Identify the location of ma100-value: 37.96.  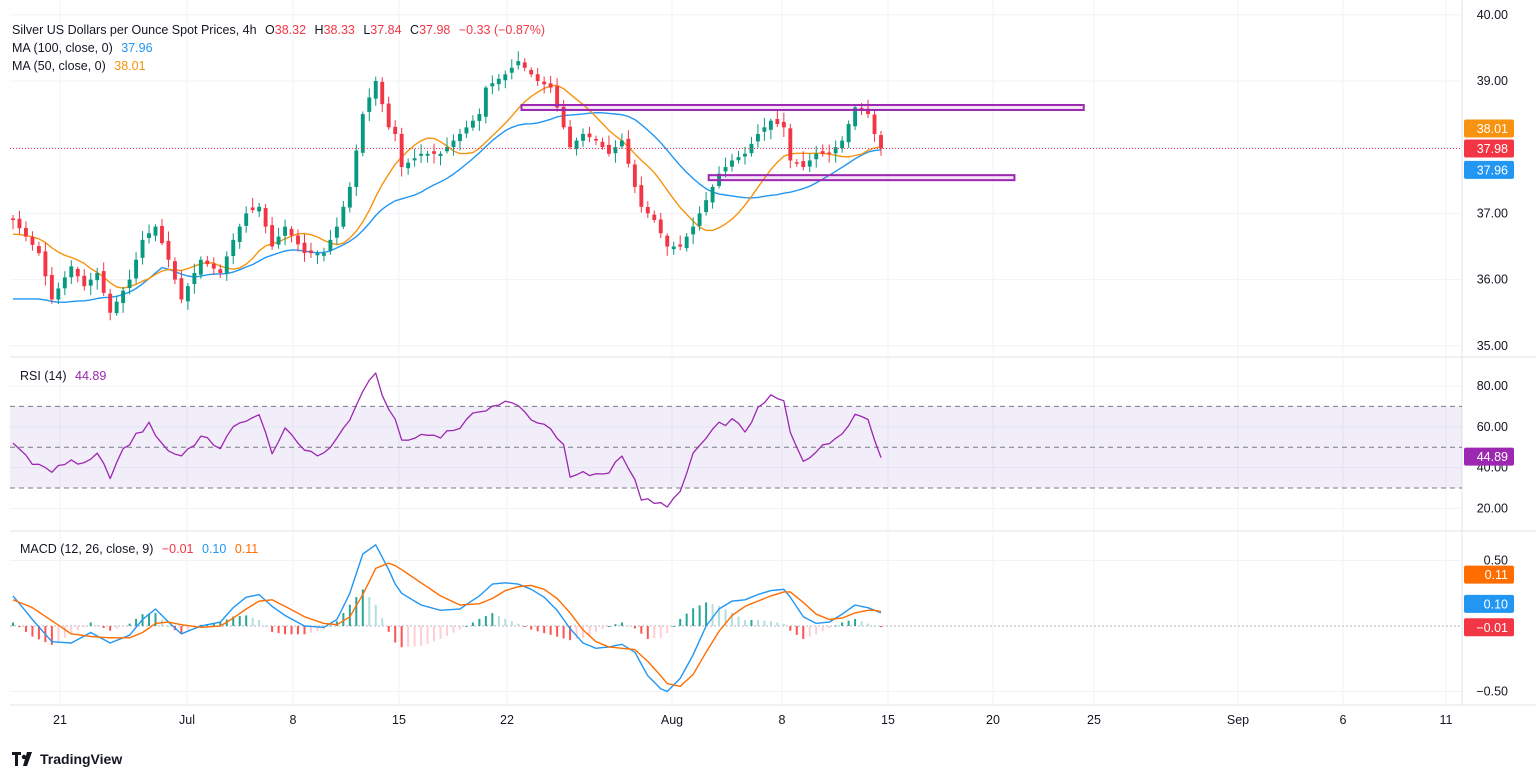
(137, 48).